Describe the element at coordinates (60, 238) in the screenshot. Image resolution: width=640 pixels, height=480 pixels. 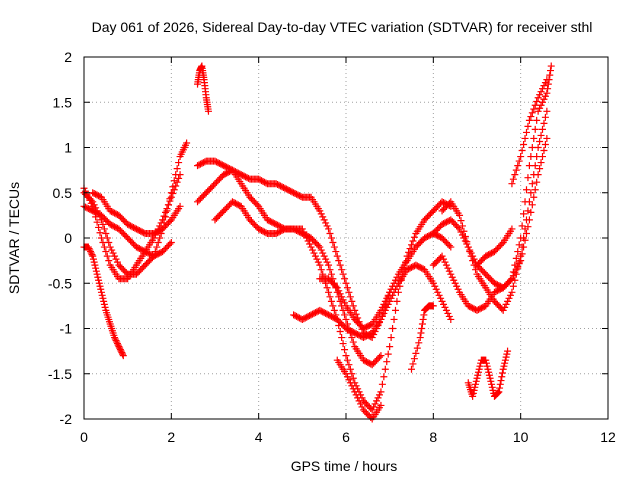
I see `y-tick-labels: -2 -1.5 -1 -0.5 0 0.5 1 1.5 2` at that location.